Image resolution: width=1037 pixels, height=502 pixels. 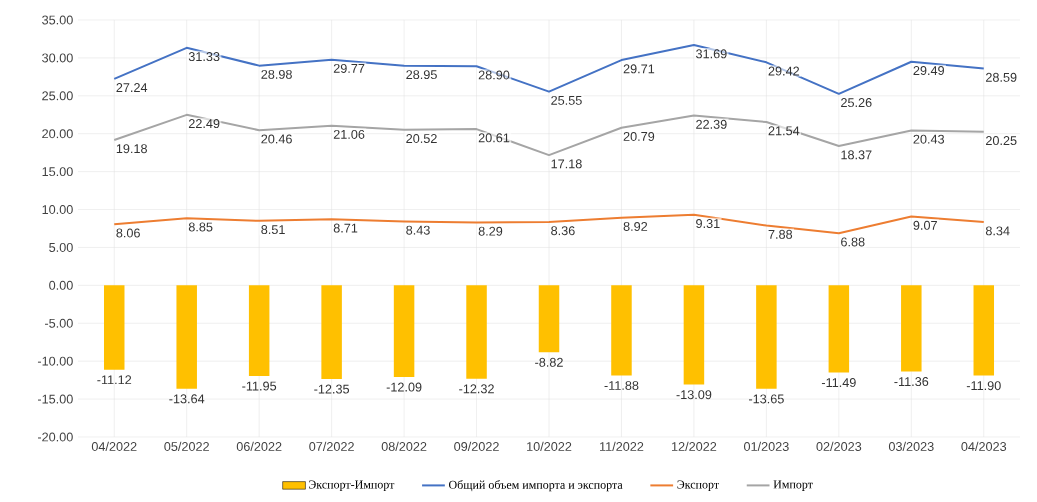 I want to click on data-label: -13.09, so click(x=694, y=395).